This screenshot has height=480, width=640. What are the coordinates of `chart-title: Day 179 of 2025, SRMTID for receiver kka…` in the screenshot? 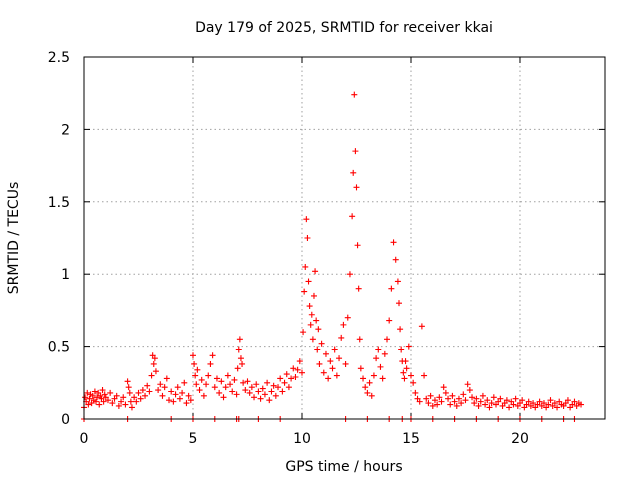 It's located at (344, 28).